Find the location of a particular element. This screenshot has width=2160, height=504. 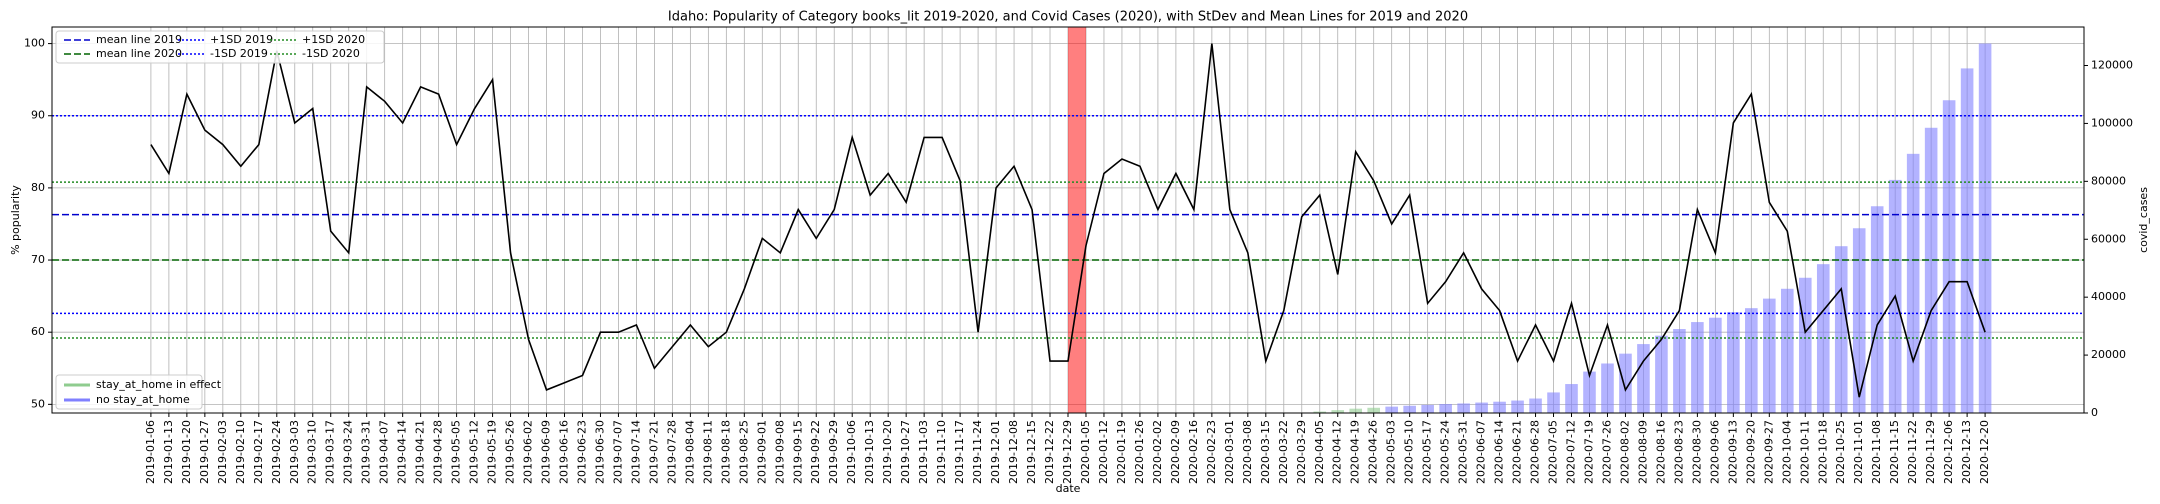

x-tick-label: 2019-07-28 is located at coordinates (671, 452).